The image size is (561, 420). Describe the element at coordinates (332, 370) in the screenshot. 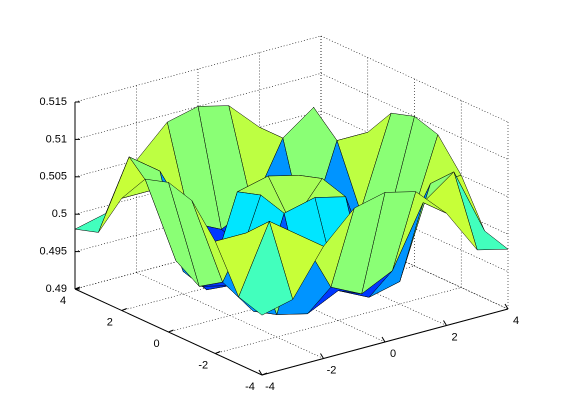

I see `x-tick-label: -2` at that location.